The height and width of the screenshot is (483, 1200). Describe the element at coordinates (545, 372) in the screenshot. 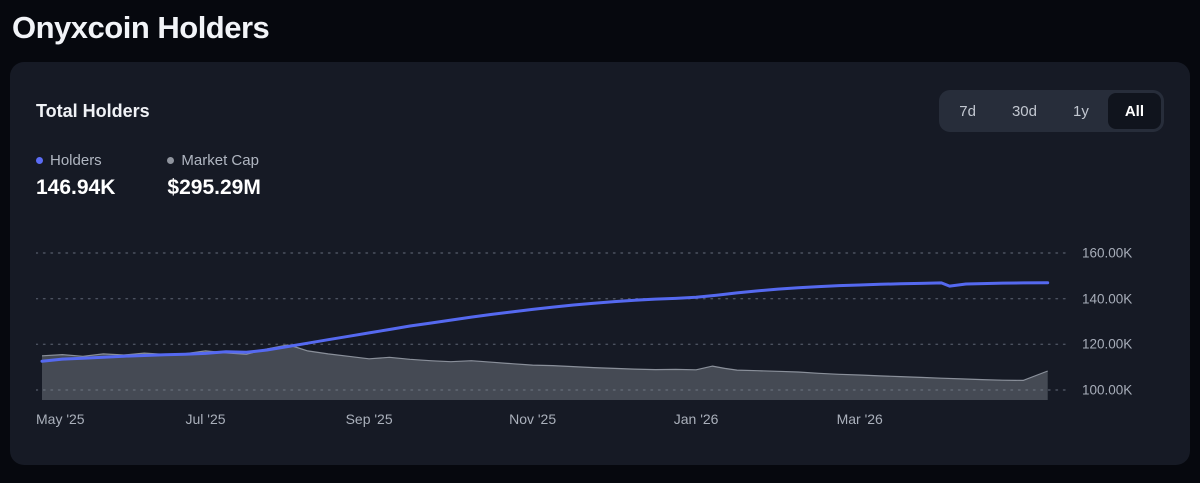

I see `market-cap-area` at that location.